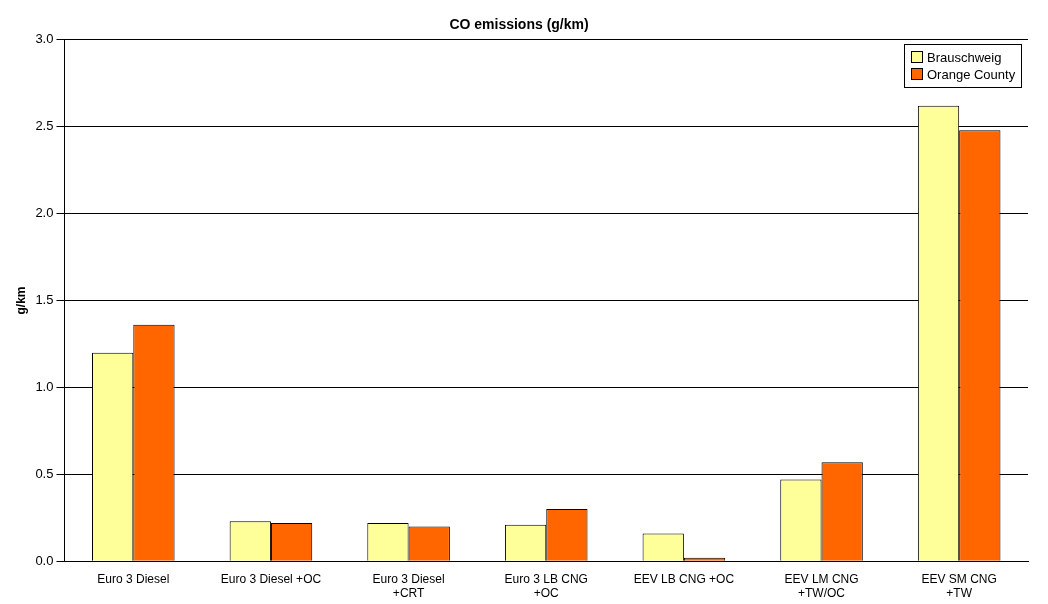 The height and width of the screenshot is (604, 1048). I want to click on y-tick-label: 1.0, so click(44, 386).